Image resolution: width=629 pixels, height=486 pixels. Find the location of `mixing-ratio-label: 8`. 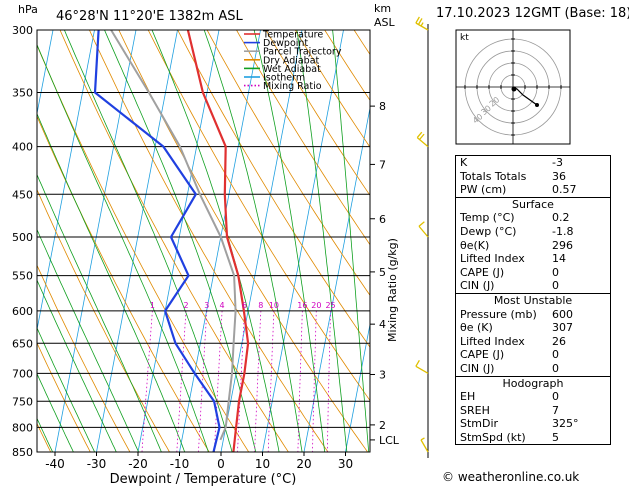

mixing-ratio-label: 8 is located at coordinates (260, 305).